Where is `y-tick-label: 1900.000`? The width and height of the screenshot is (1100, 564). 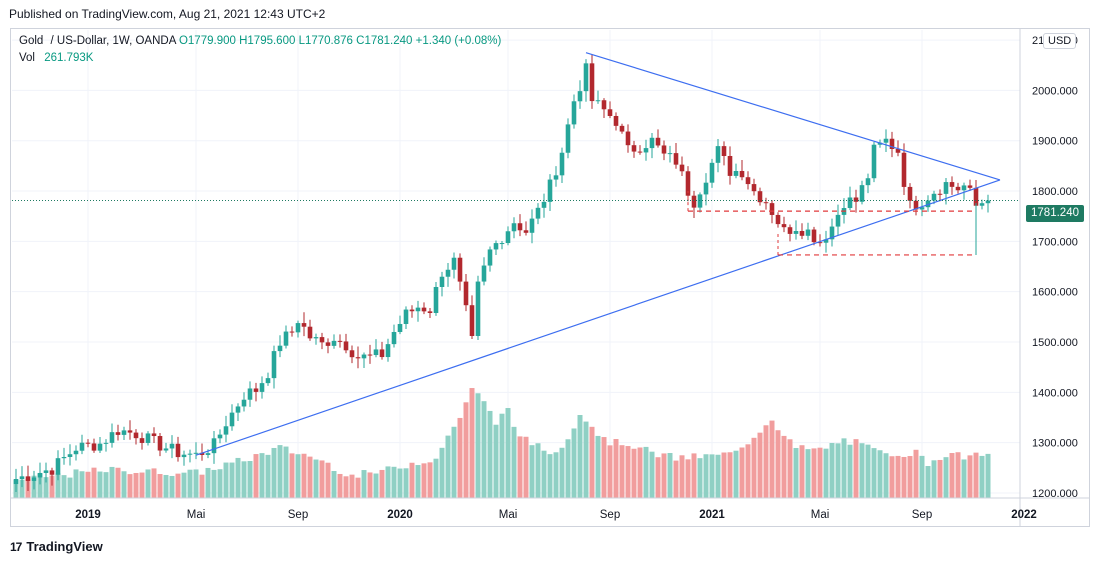 y-tick-label: 1900.000 is located at coordinates (1055, 142).